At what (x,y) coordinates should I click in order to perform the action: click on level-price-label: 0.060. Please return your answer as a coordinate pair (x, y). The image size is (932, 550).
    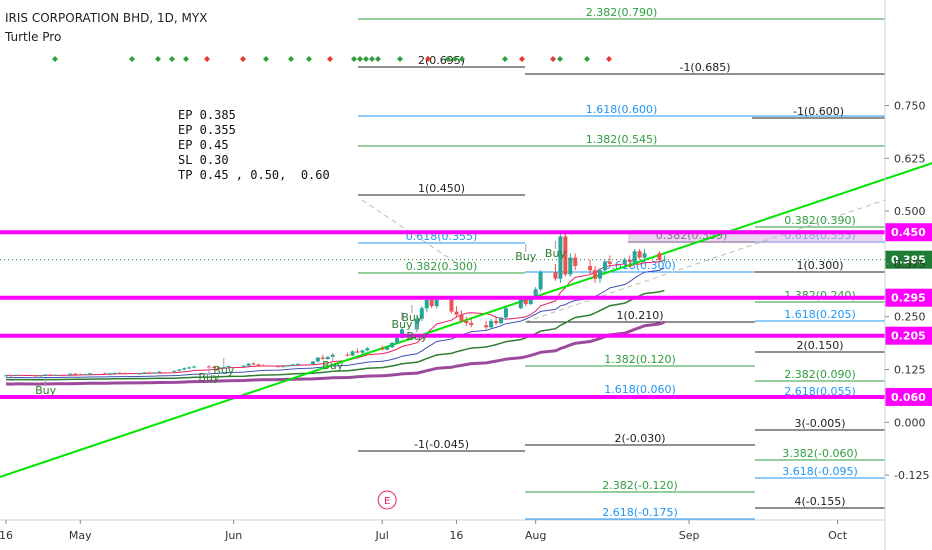
    Looking at the image, I should click on (908, 397).